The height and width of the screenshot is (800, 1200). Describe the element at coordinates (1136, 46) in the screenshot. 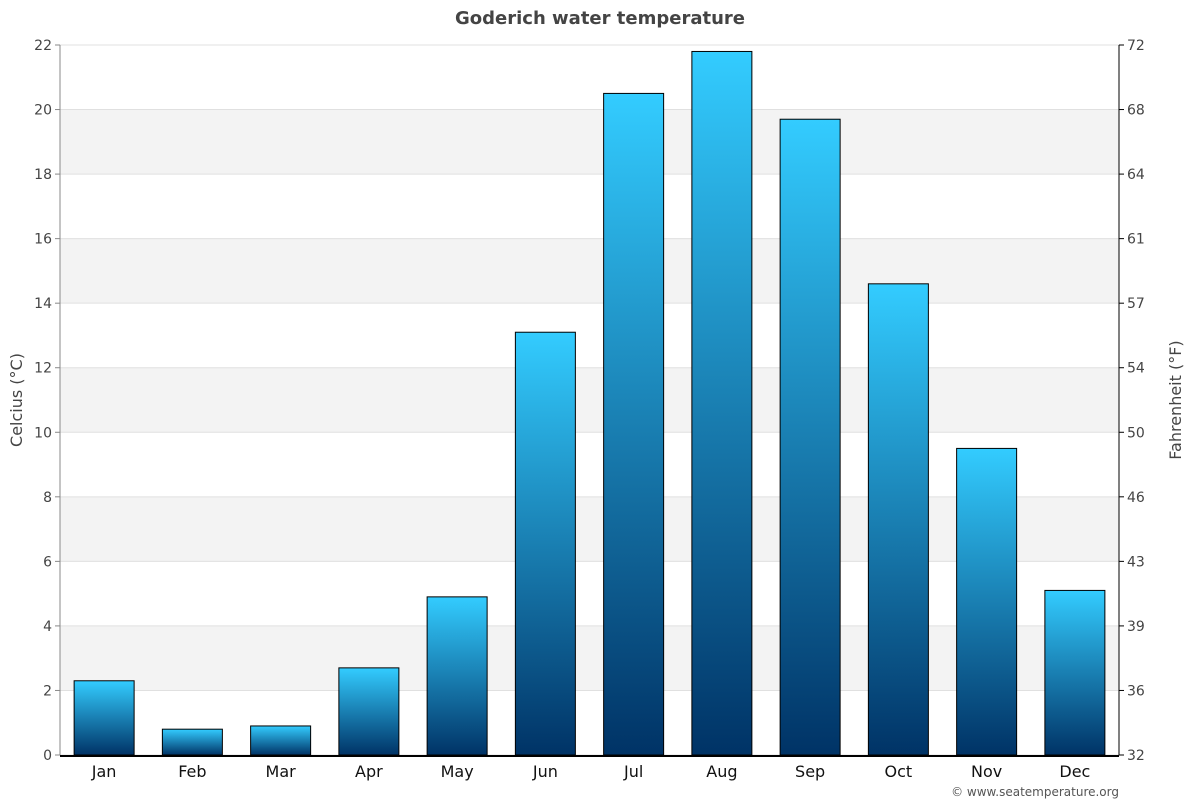

I see `y-tick-label-right: 72` at that location.